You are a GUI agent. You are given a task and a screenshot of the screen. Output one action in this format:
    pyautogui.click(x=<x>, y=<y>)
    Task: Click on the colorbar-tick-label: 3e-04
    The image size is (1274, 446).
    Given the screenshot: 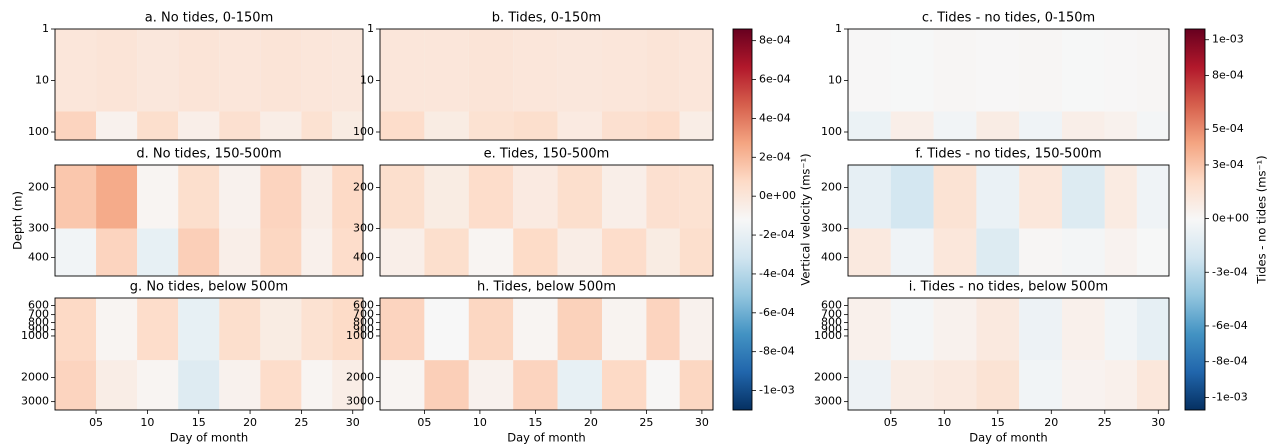 What is the action you would take?
    pyautogui.click(x=1228, y=164)
    